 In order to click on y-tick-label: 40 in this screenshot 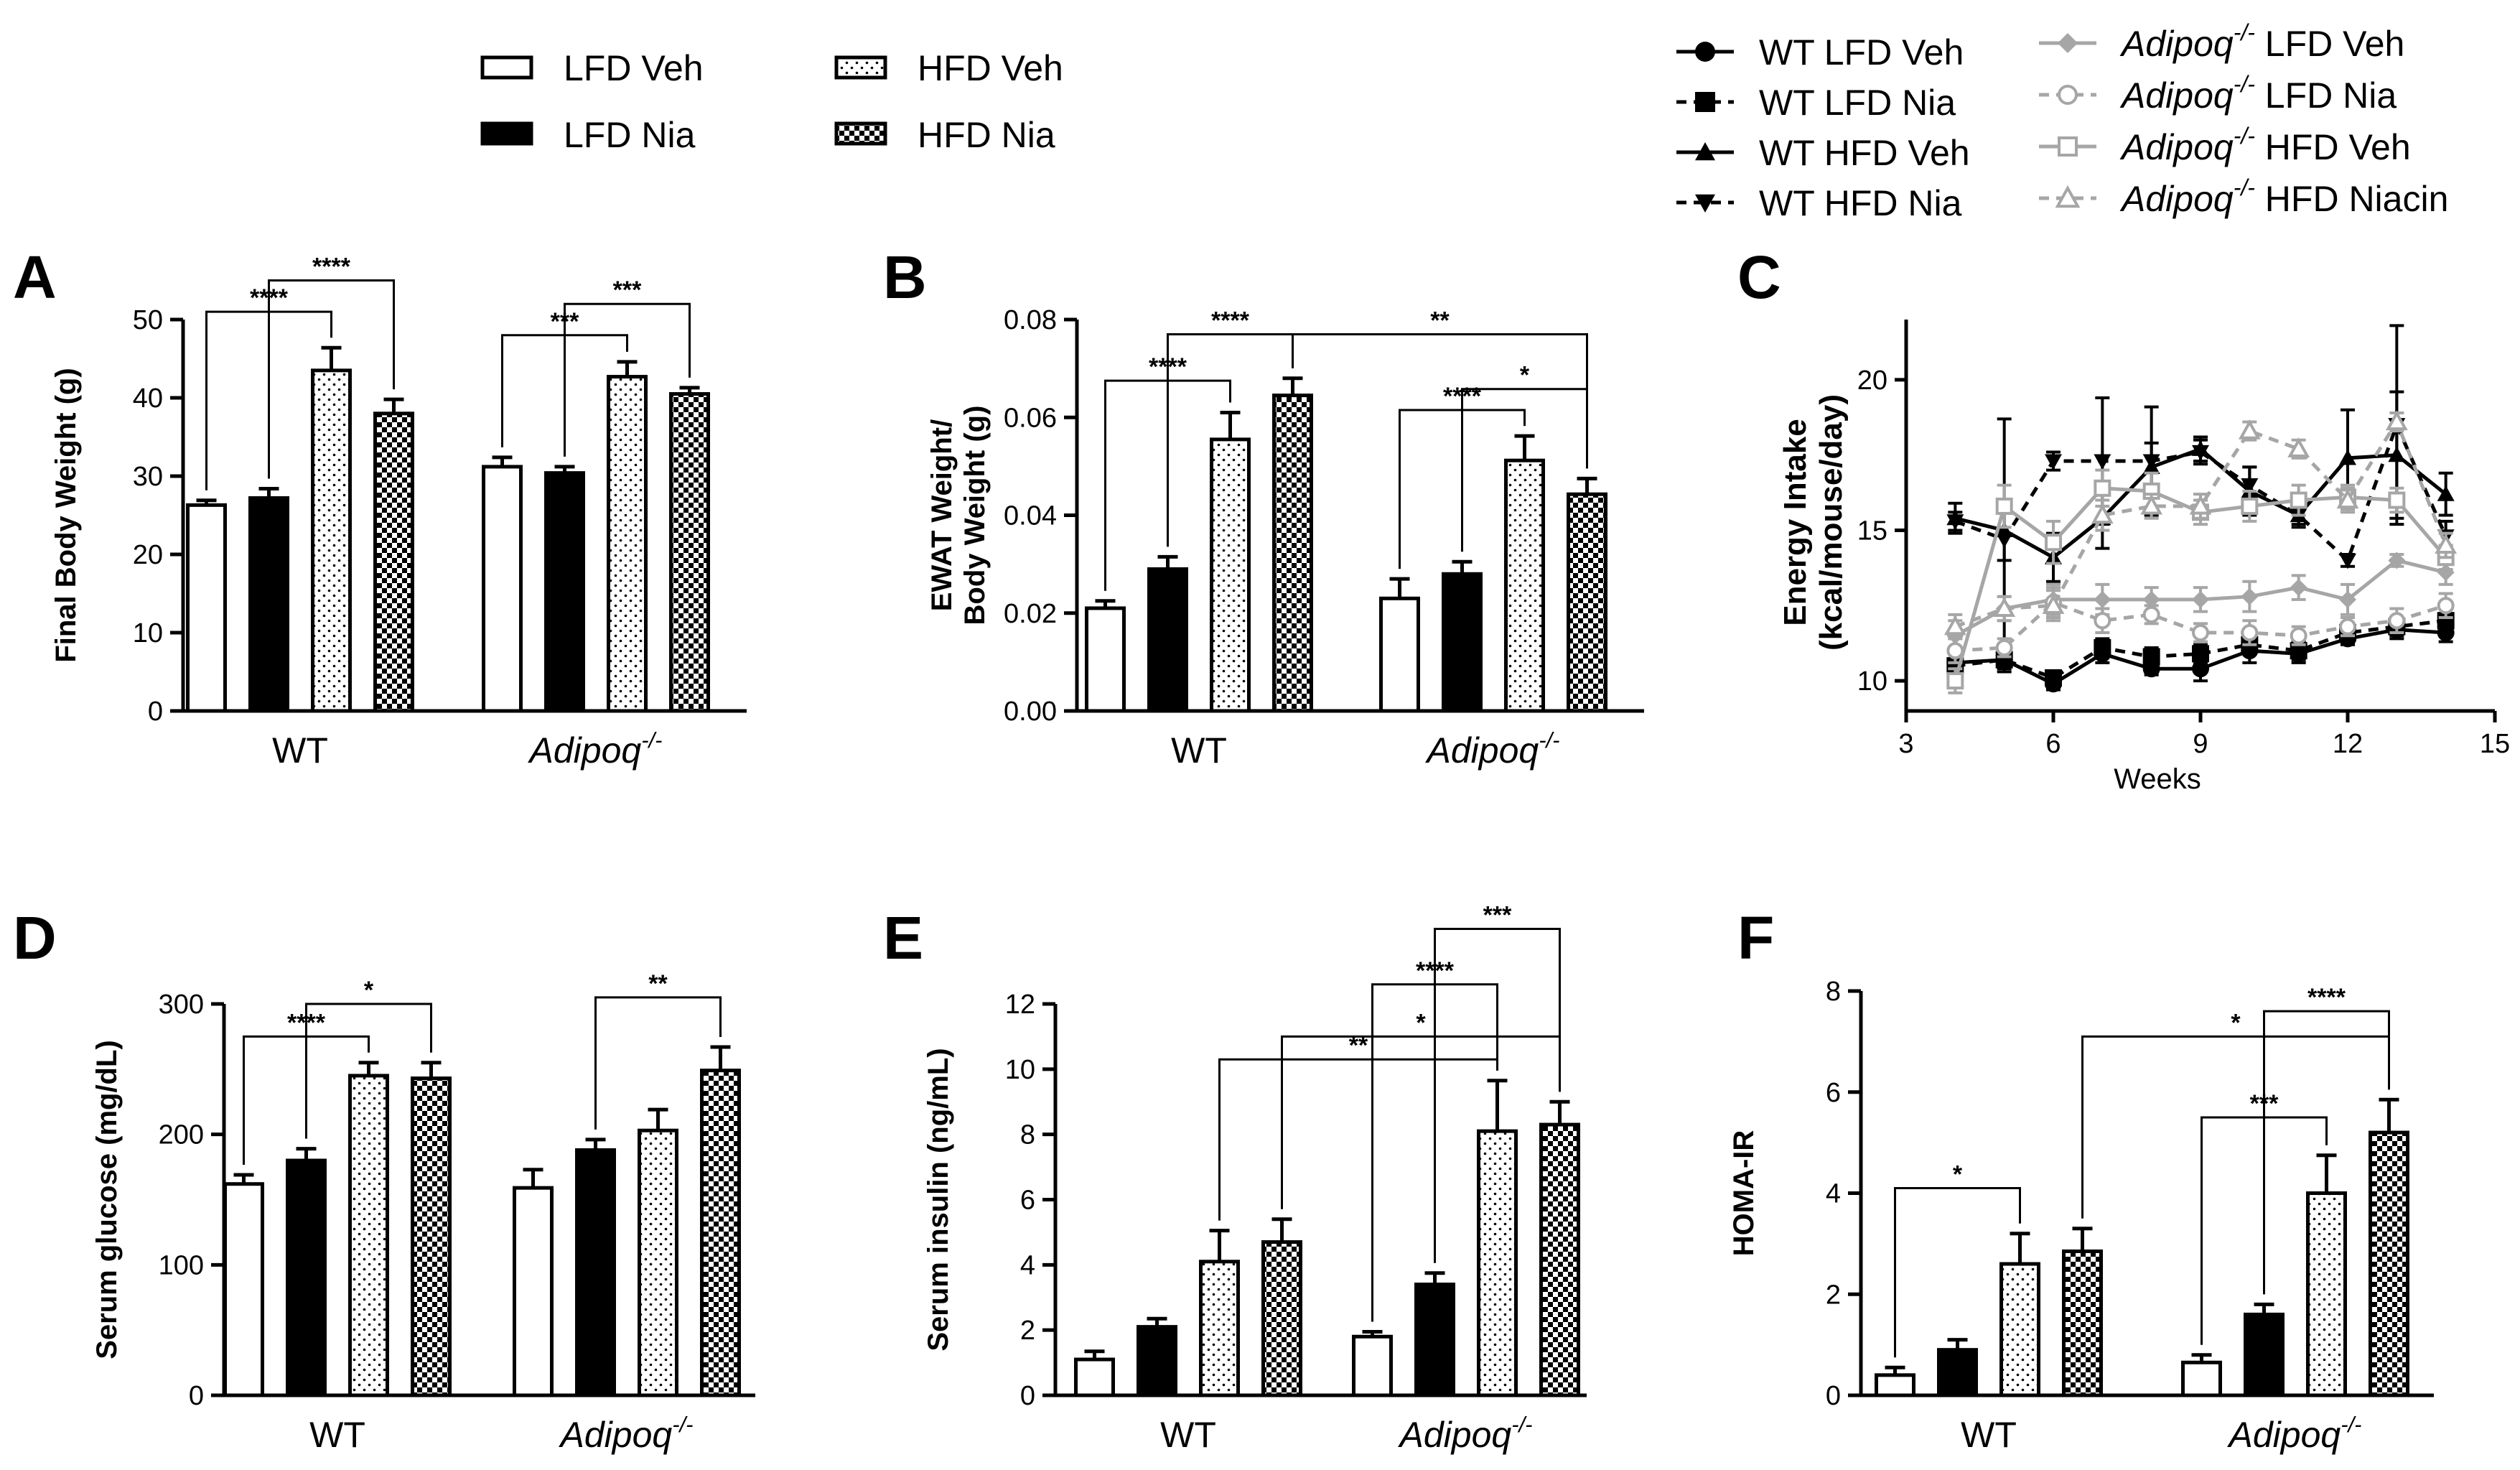, I will do `click(148, 398)`.